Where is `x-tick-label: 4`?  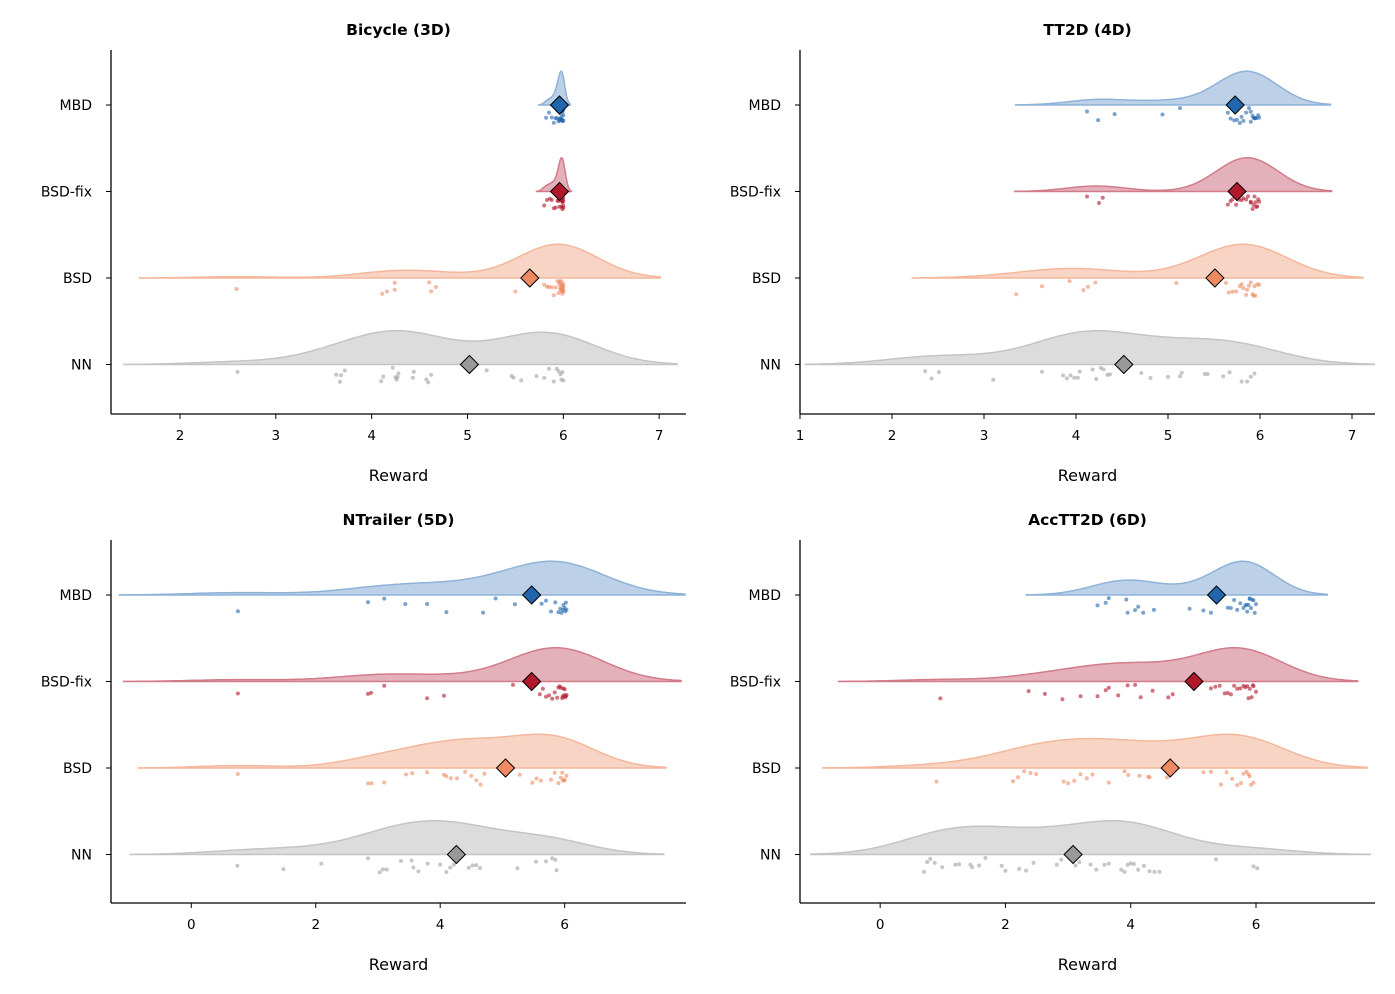
x-tick-label: 4 is located at coordinates (1076, 436).